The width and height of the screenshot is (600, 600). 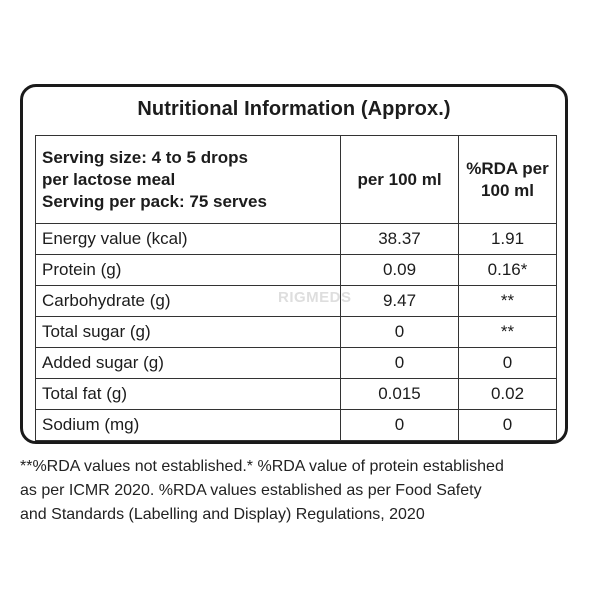 I want to click on table-row: Carbohydrate (g) 9.47 **, so click(x=296, y=301).